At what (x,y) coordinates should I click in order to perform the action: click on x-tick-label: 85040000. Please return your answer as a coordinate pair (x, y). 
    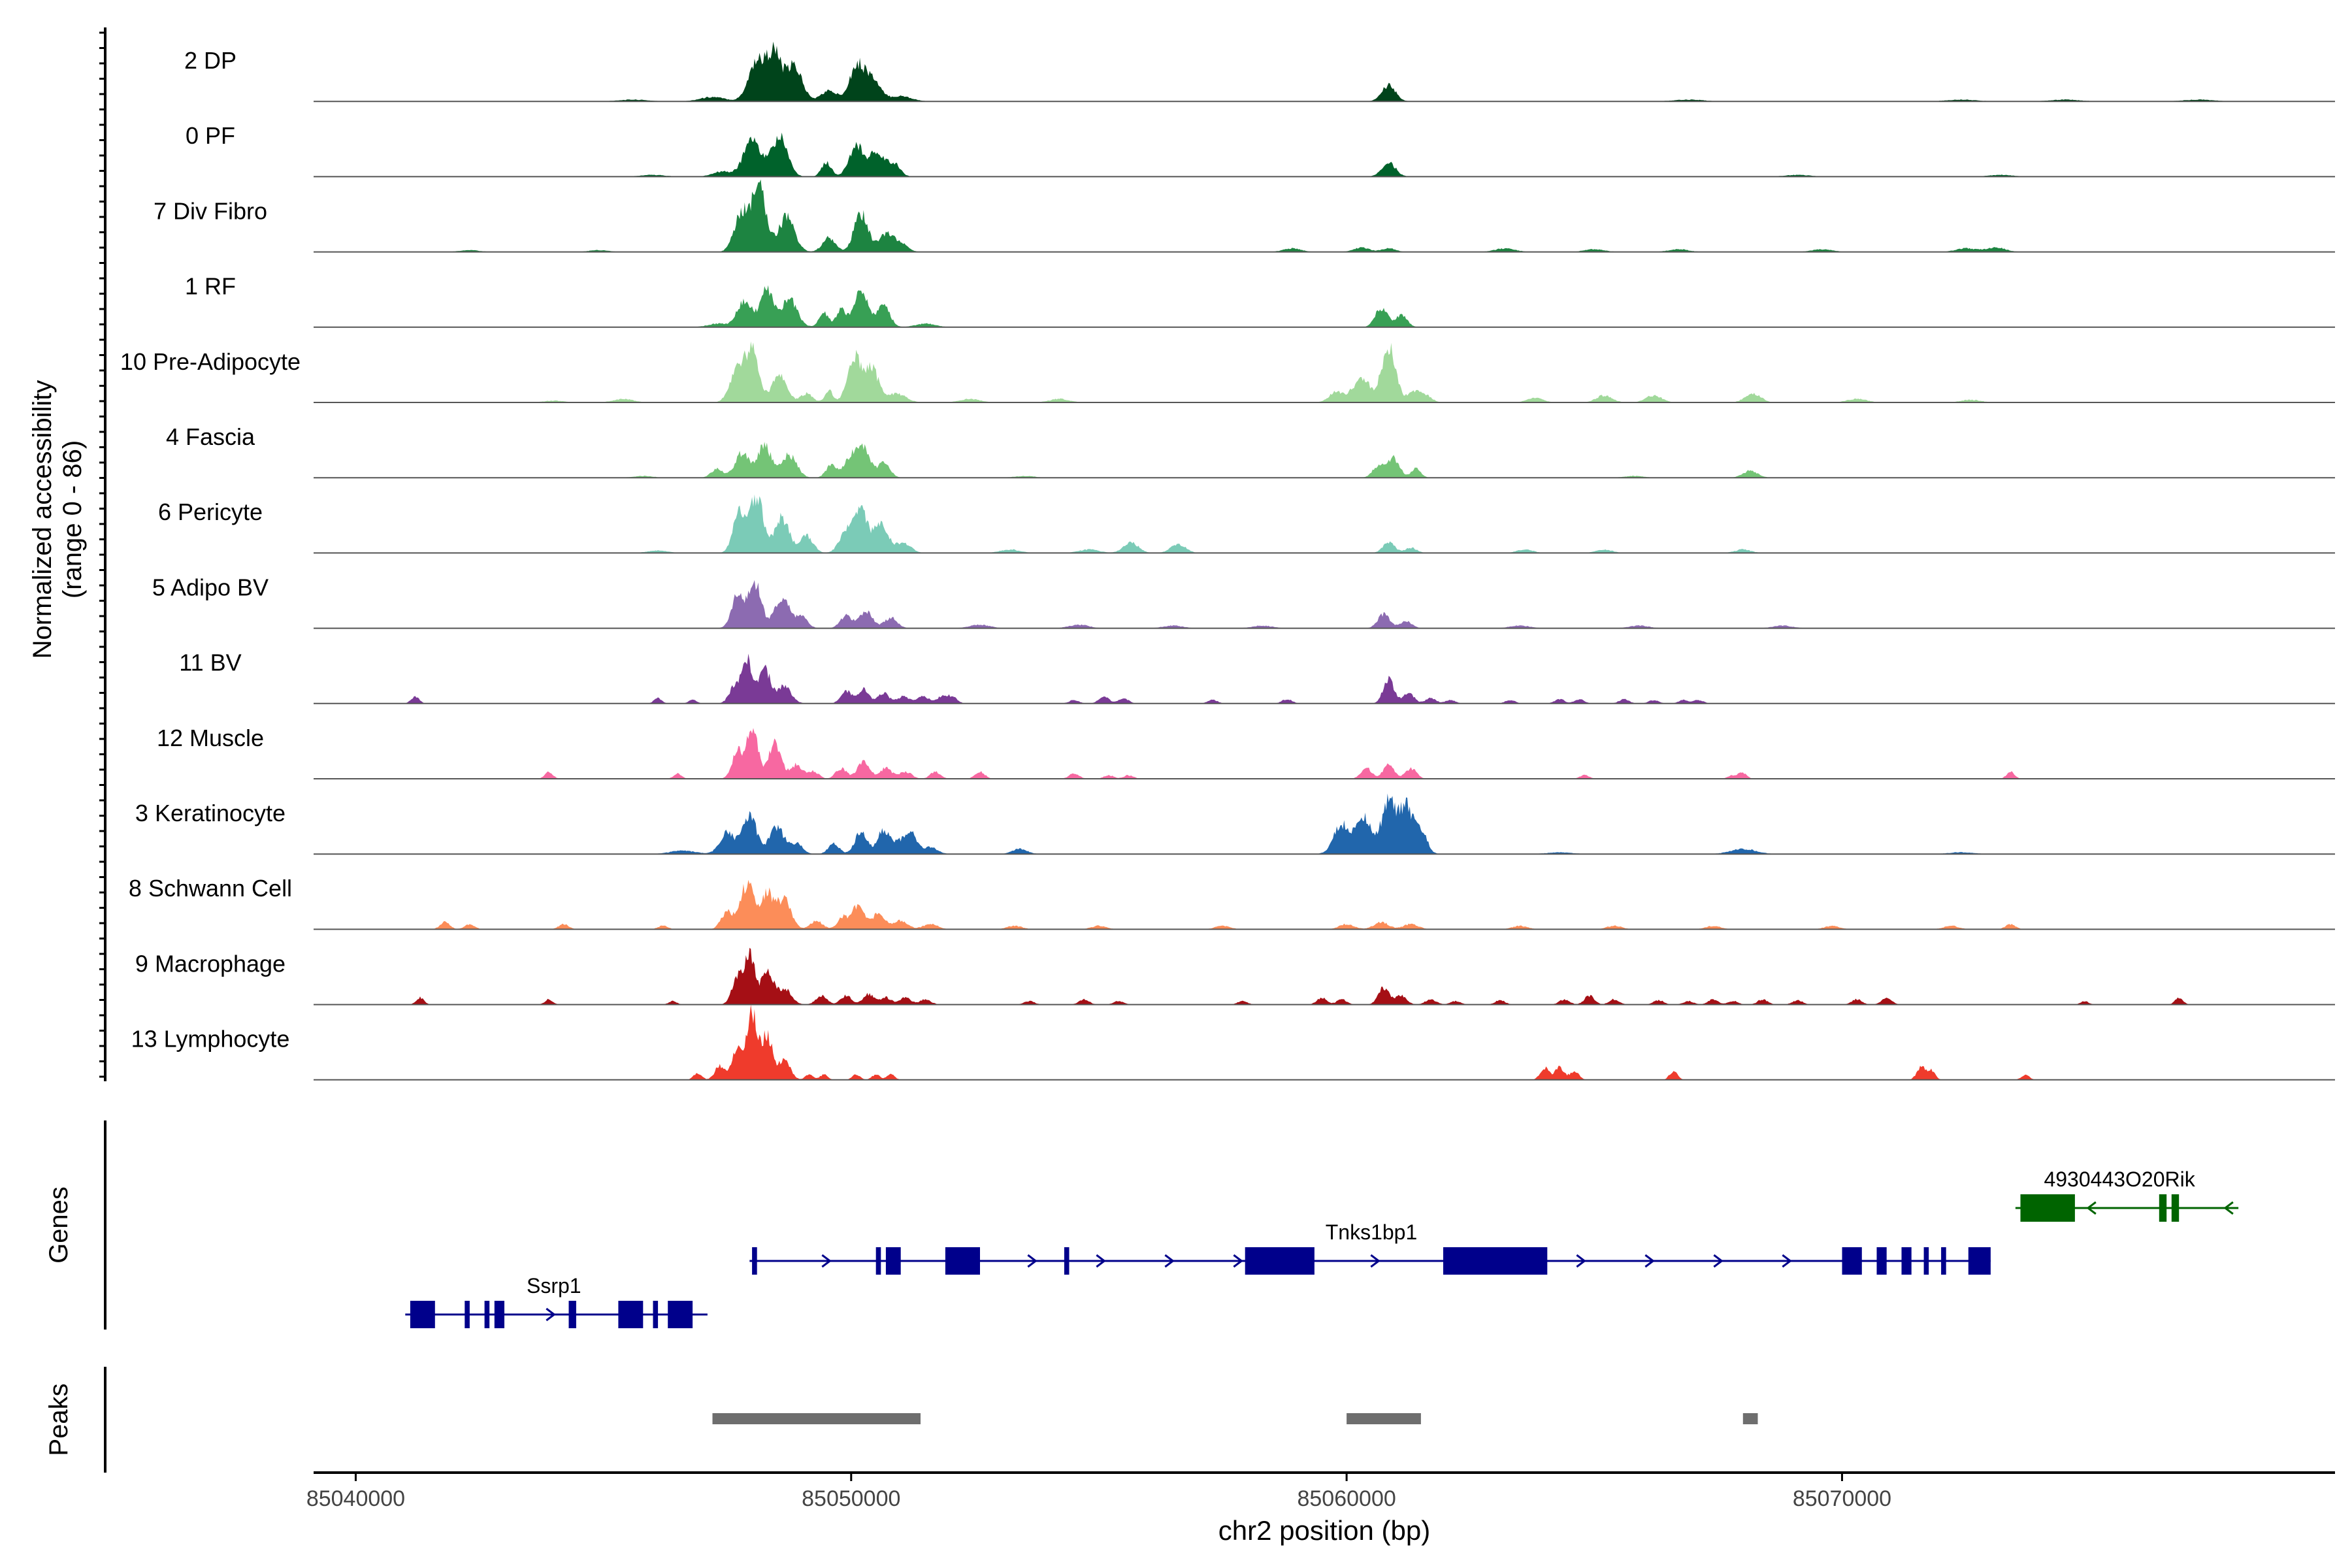
    Looking at the image, I should click on (355, 1498).